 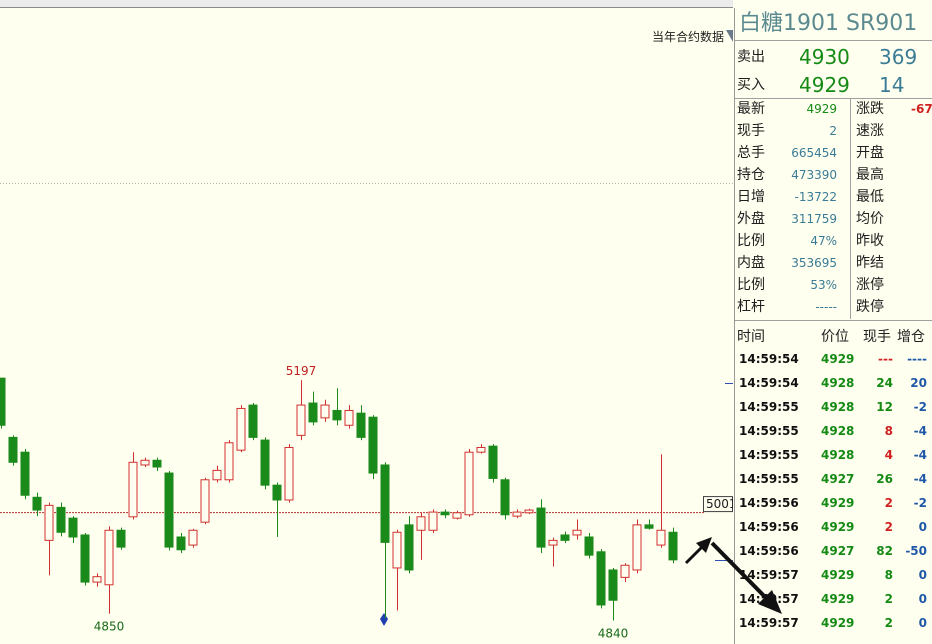 I want to click on last-price-label: 5001, so click(x=719, y=504).